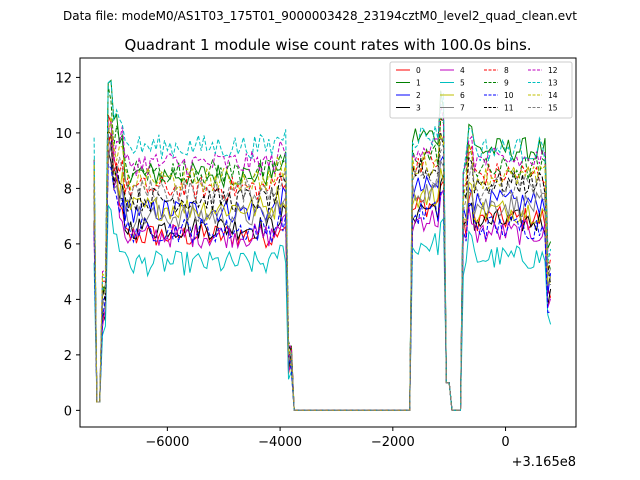 The image size is (640, 480). What do you see at coordinates (327, 438) in the screenshot?
I see `x-axis: −6000 −4000 −2000 0` at bounding box center [327, 438].